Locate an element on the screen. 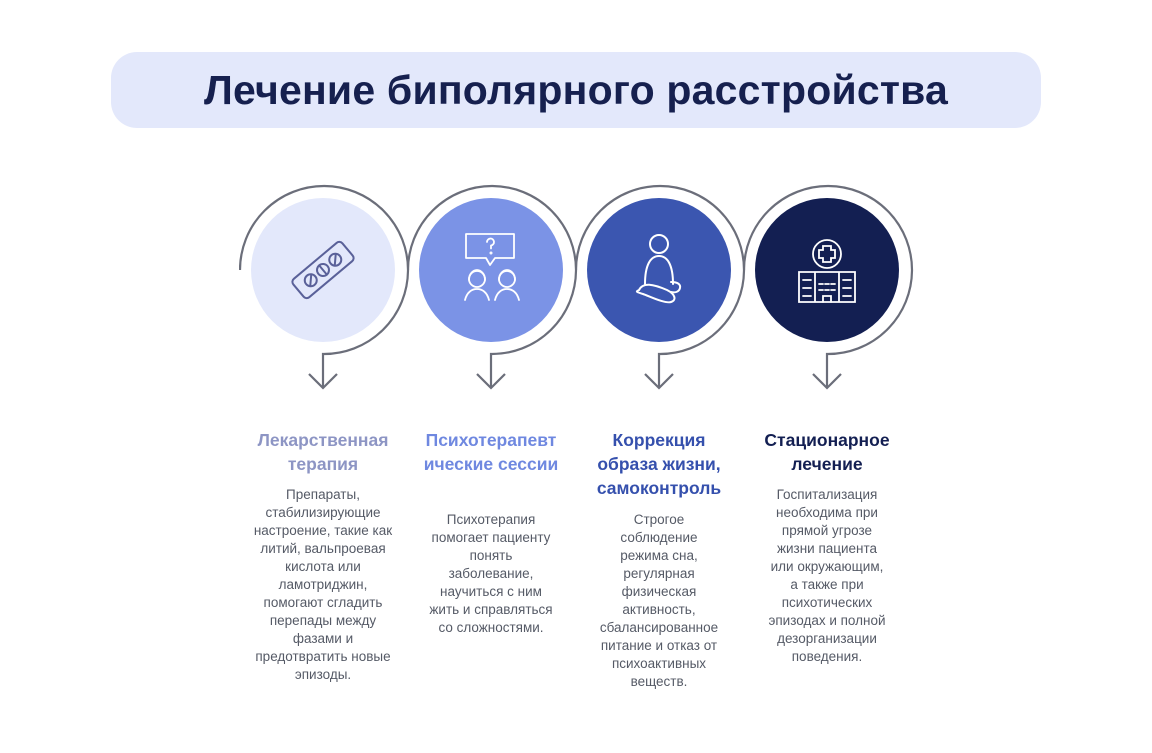 This screenshot has height=753, width=1152. page-title: Лечение биполярного расстройства is located at coordinates (576, 89).